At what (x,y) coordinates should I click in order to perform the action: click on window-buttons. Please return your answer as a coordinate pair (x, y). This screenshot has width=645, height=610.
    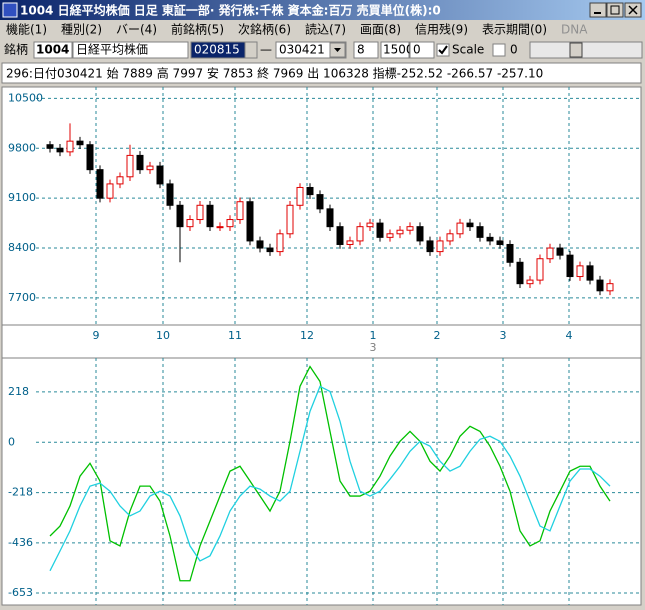
    Looking at the image, I should click on (615, 10).